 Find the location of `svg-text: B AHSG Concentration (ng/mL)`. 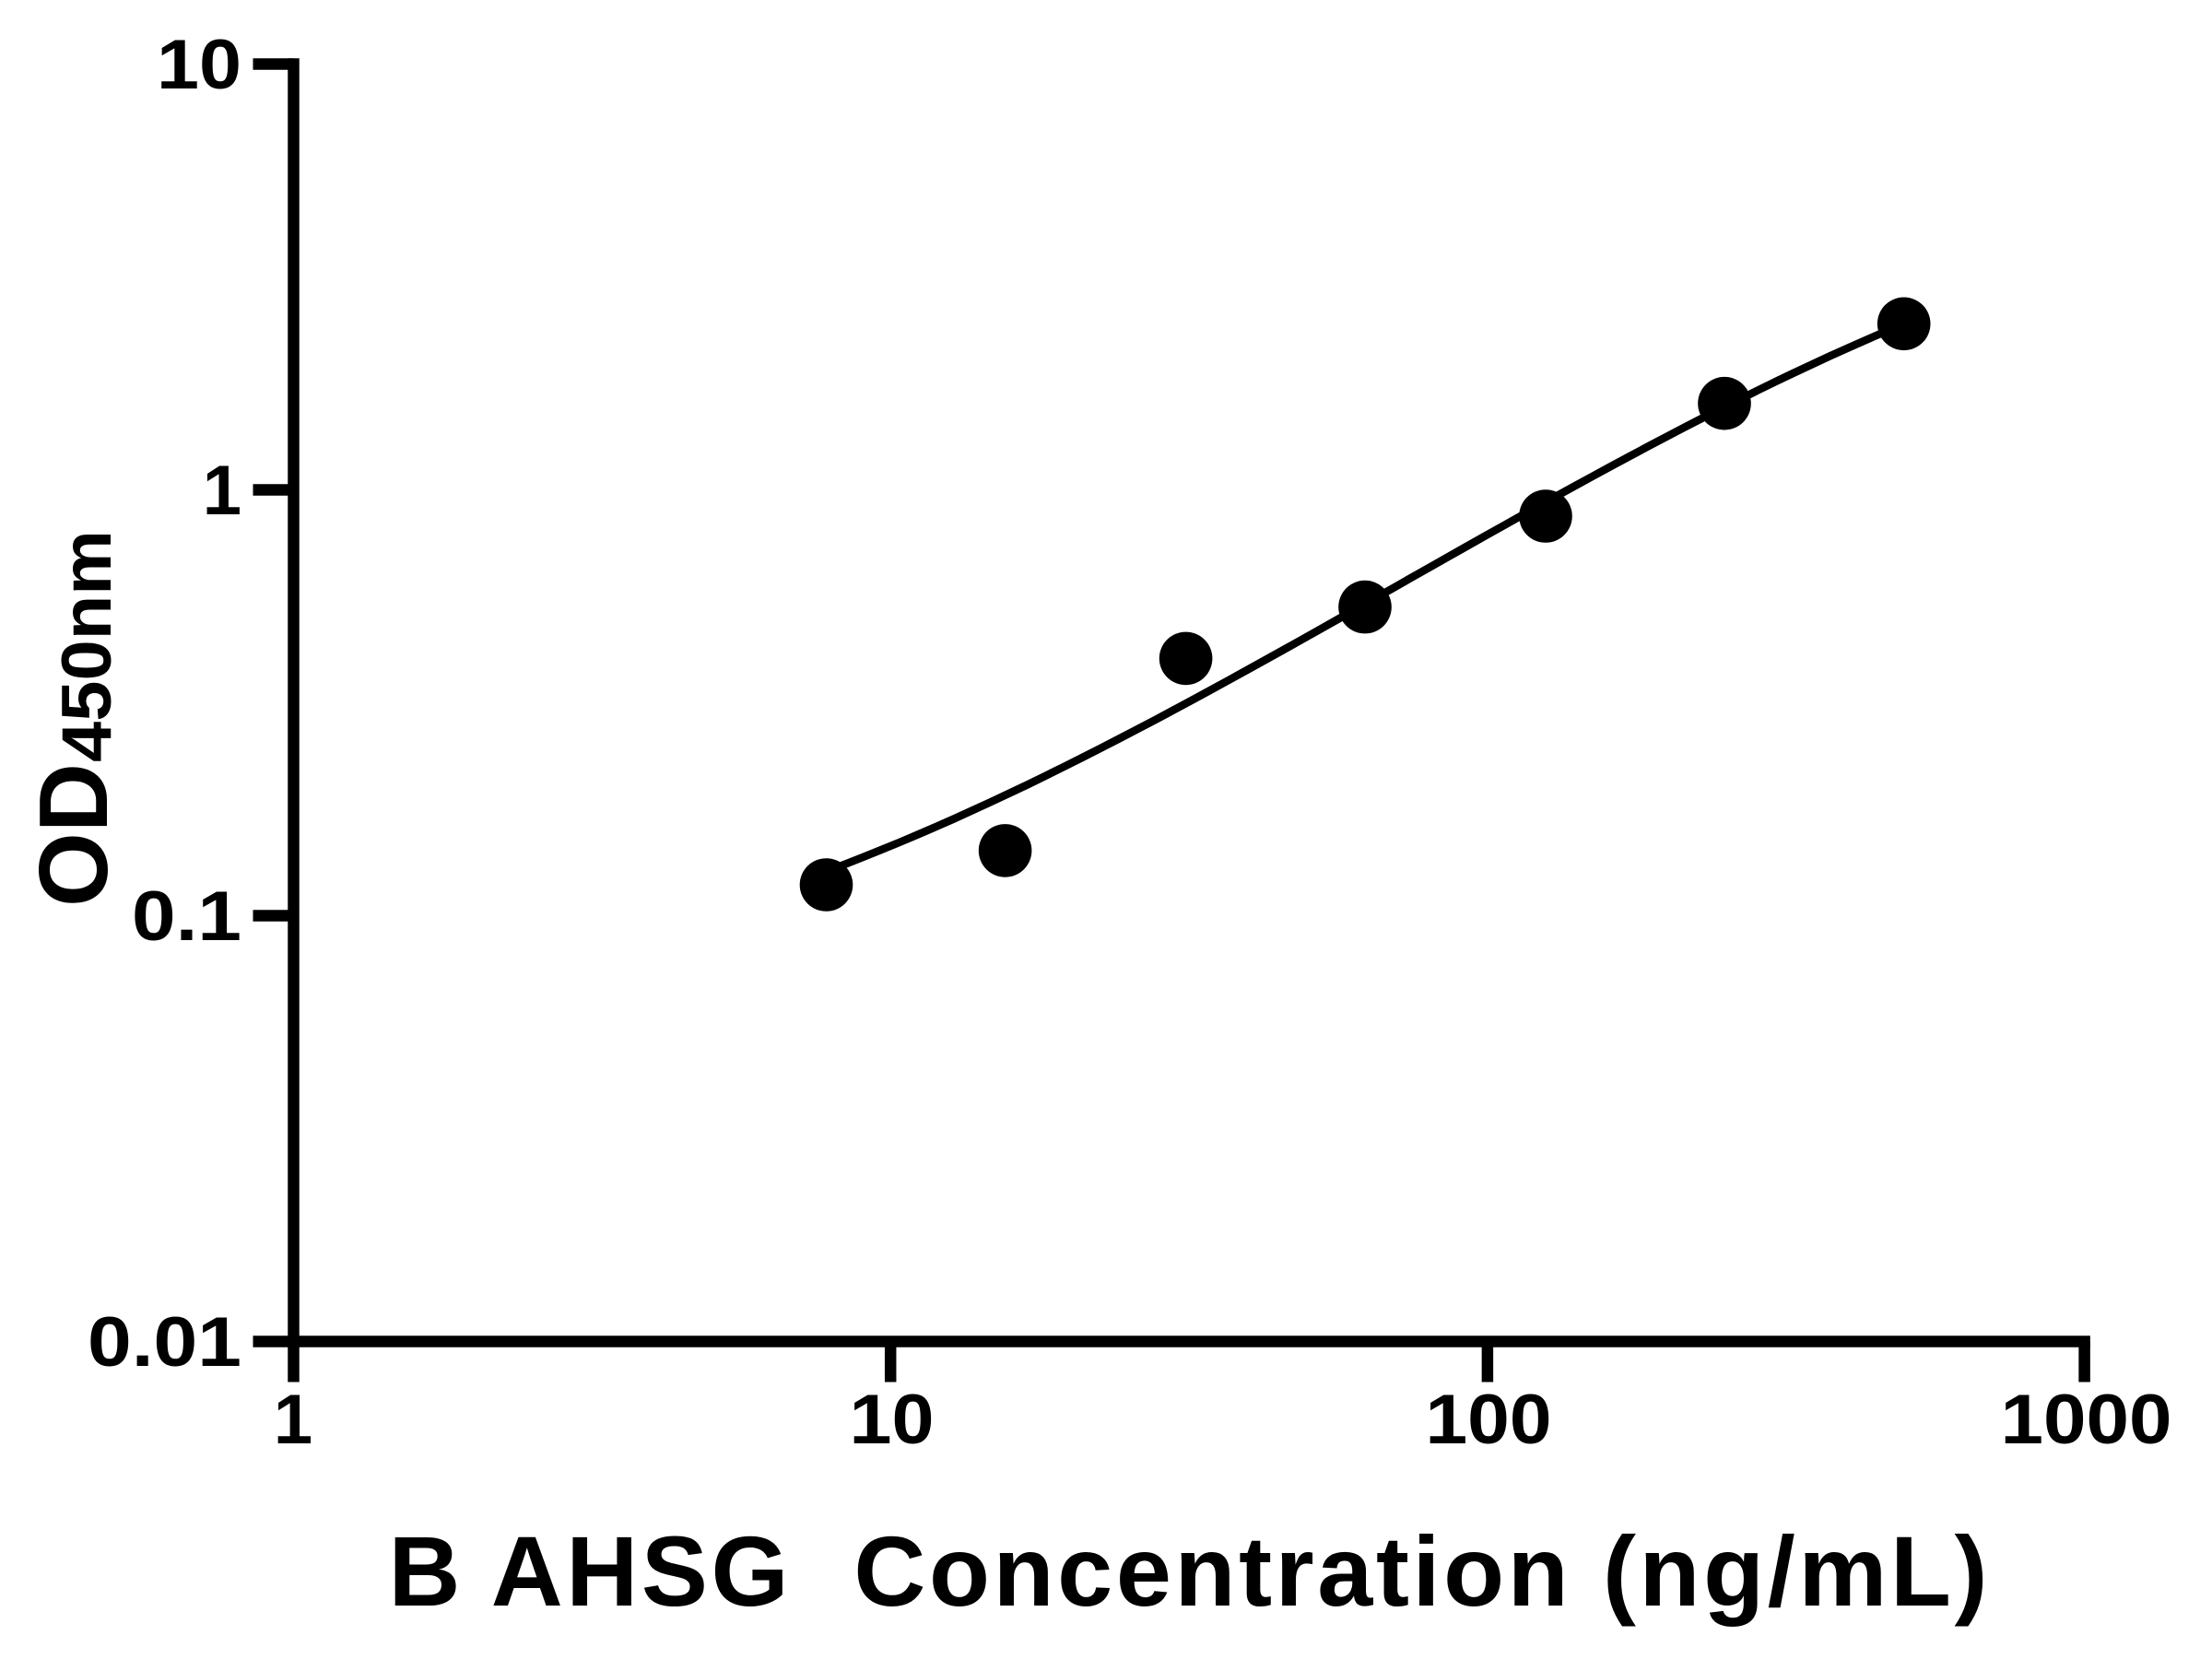

svg-text: B AHSG Concentration (ng/mL) is located at coordinates (1188, 1571).